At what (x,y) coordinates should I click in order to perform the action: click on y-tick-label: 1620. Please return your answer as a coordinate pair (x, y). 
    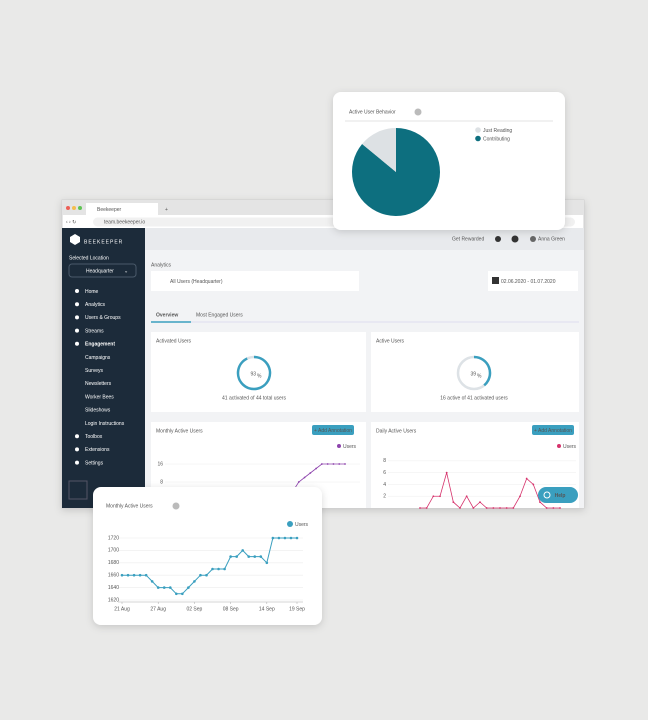
    Looking at the image, I should click on (113, 600).